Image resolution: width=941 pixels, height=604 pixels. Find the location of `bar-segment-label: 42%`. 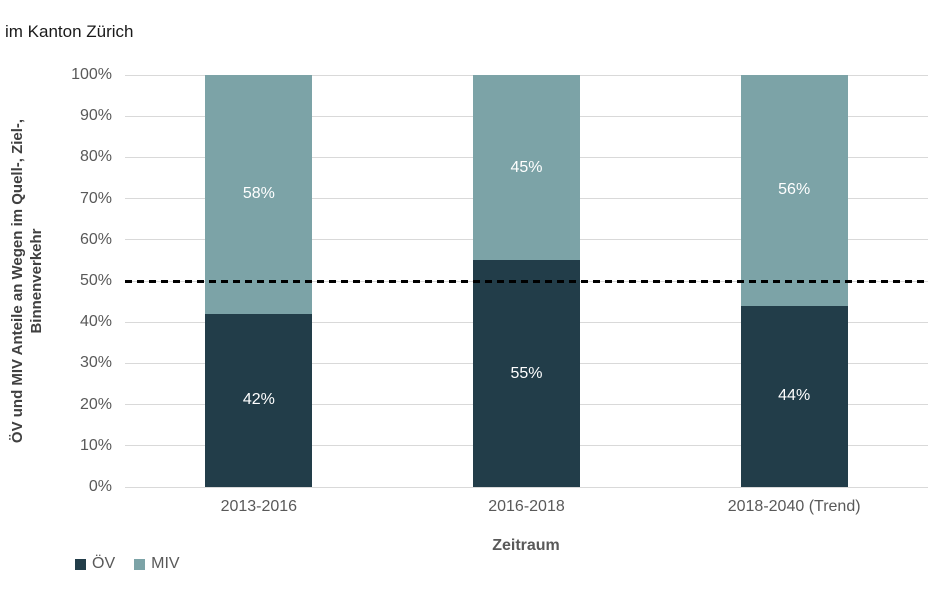

bar-segment-label: 42% is located at coordinates (258, 400).